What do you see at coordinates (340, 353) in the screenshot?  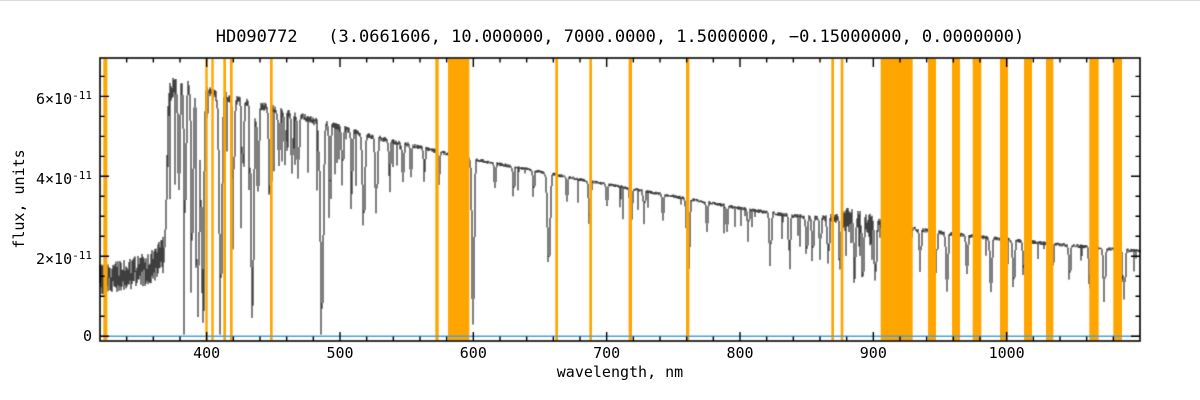 I see `x-tick-label: 500` at bounding box center [340, 353].